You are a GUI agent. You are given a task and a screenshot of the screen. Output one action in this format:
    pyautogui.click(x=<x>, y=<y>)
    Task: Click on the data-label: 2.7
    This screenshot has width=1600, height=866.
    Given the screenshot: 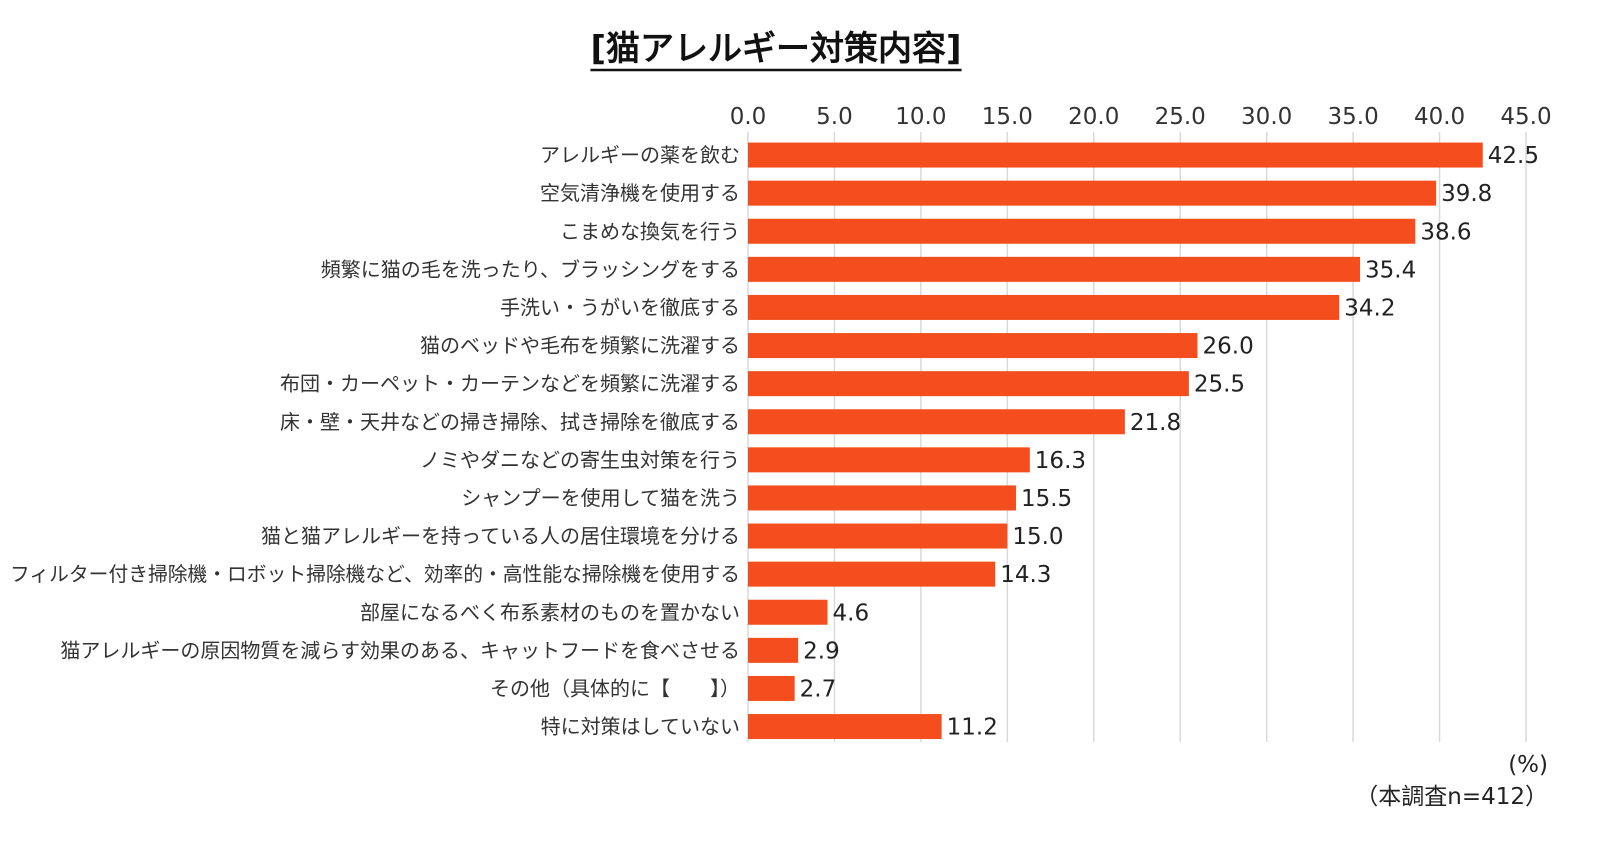 What is the action you would take?
    pyautogui.click(x=818, y=689)
    